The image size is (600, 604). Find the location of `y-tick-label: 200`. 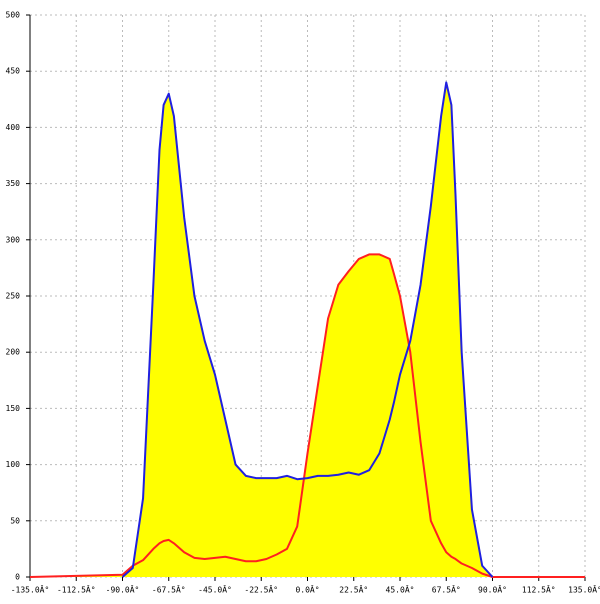

y-tick-label: 200 is located at coordinates (13, 352).